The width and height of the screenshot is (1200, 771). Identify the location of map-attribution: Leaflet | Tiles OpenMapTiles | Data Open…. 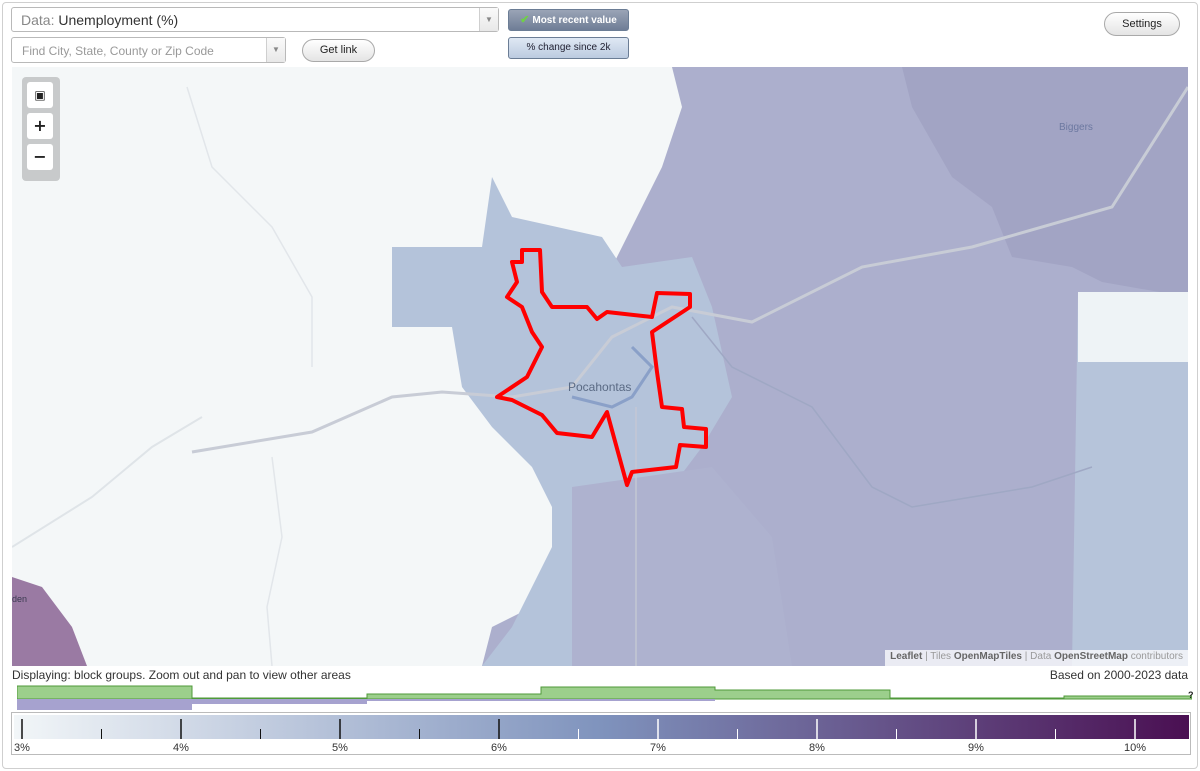
(1036, 658).